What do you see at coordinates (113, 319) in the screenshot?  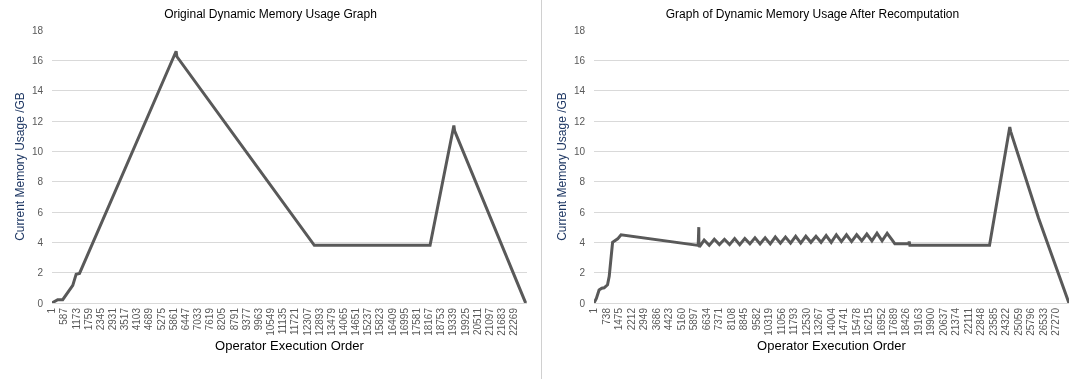 I see `x-tick-label: 2931` at bounding box center [113, 319].